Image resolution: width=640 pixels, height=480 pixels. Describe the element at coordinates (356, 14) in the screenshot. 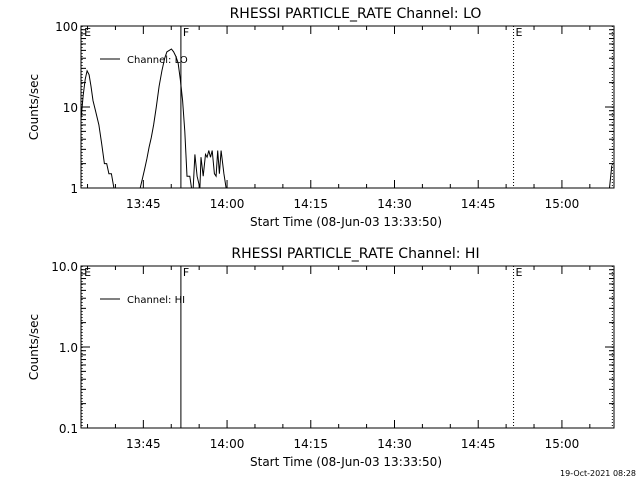

I see `chart-title: RHESSI PARTICLE_RATE Channel: LO` at that location.